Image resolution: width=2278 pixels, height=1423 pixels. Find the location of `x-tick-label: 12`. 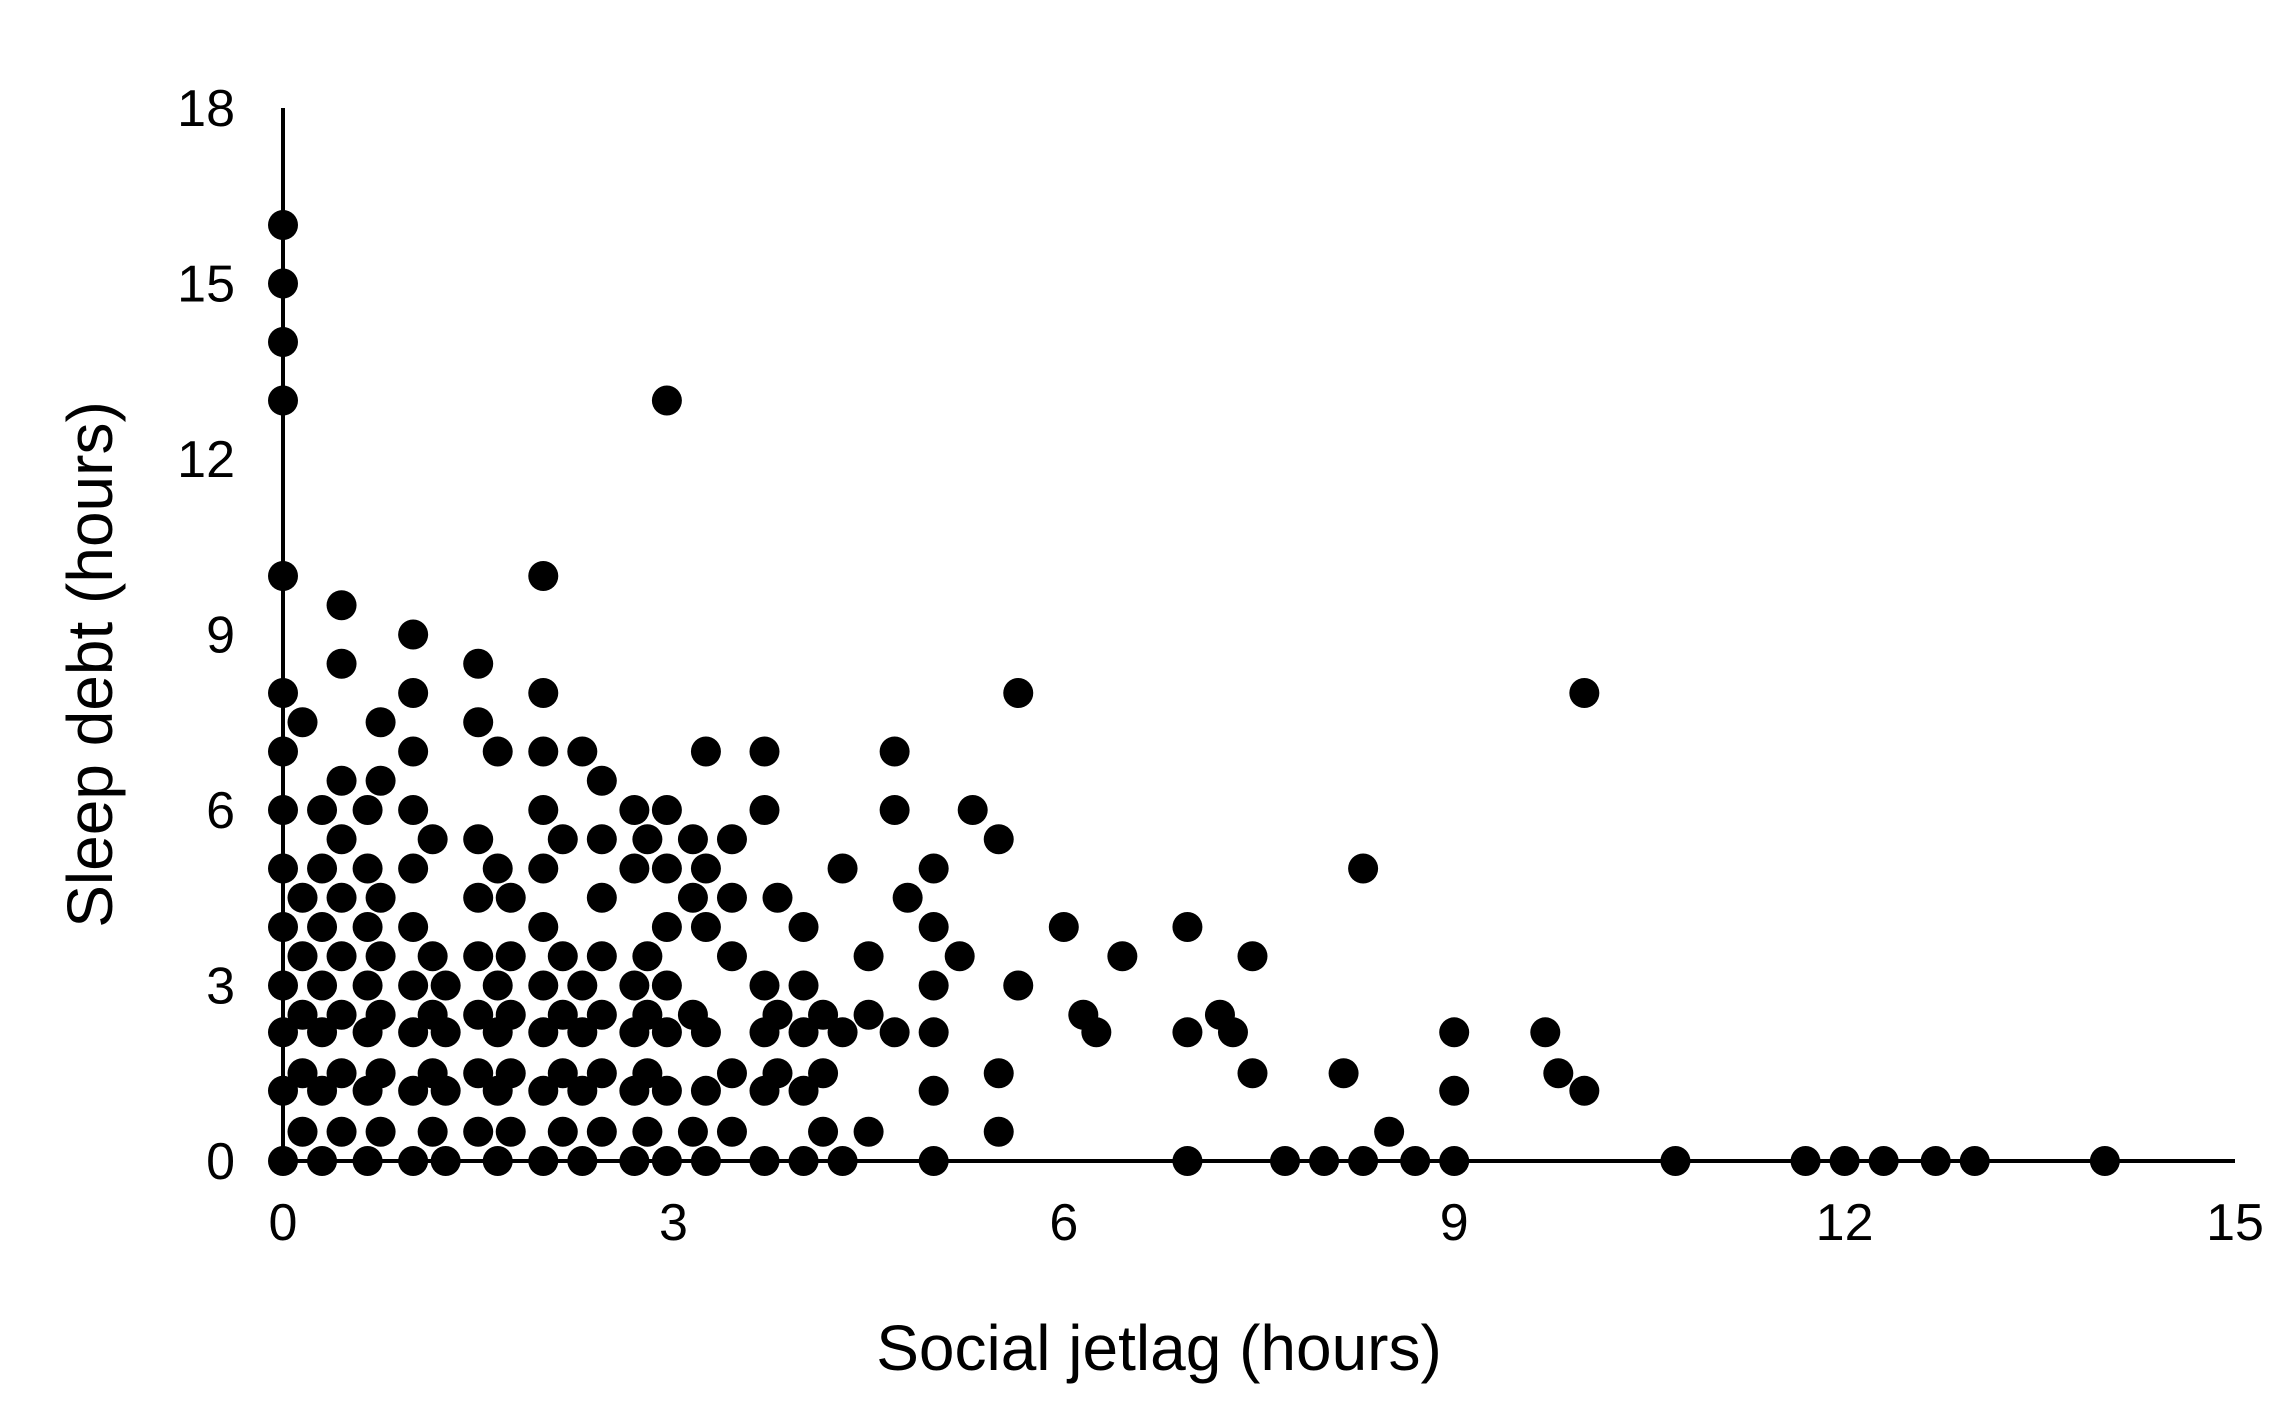

x-tick-label: 12 is located at coordinates (1845, 1223).